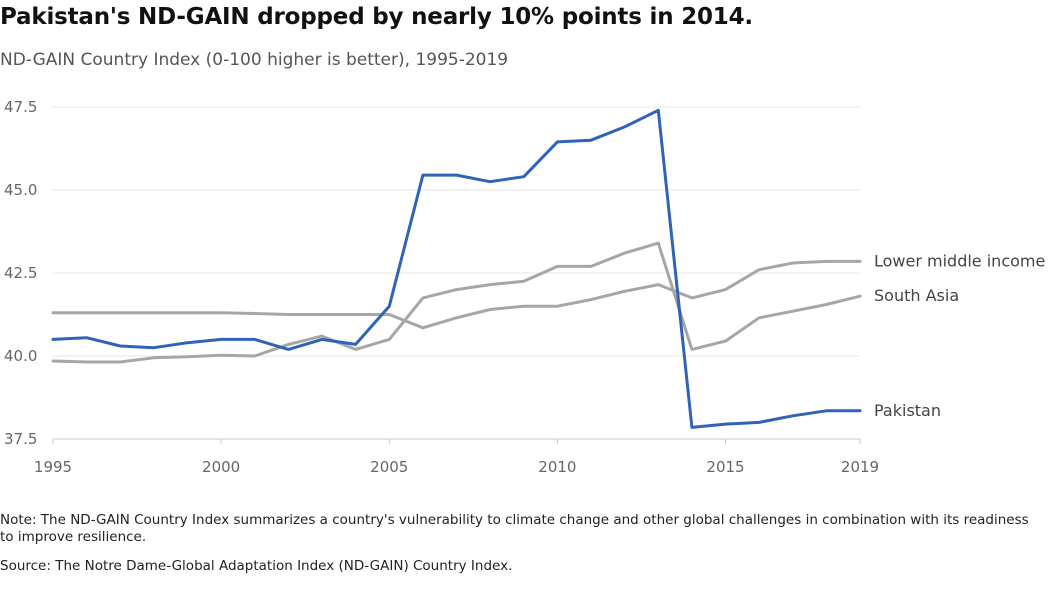  What do you see at coordinates (20, 273) in the screenshot?
I see `y-tick-label: 42.5` at bounding box center [20, 273].